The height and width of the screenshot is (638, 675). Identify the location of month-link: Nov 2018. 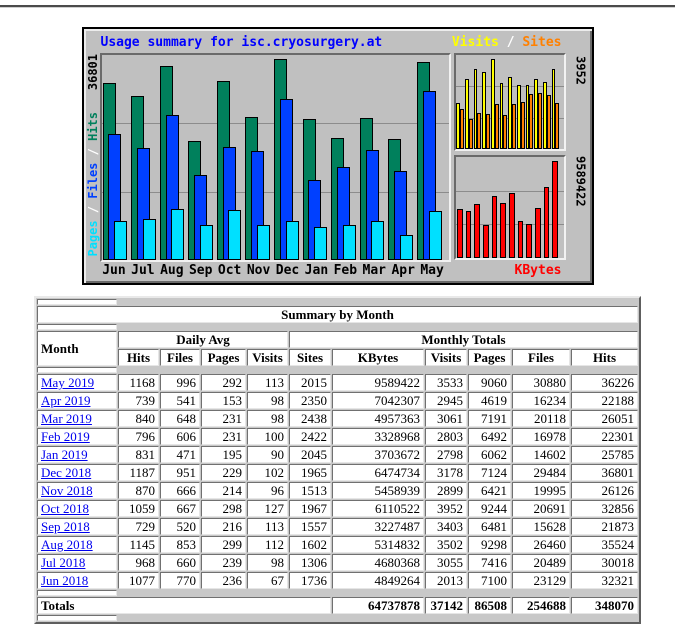
(67, 490).